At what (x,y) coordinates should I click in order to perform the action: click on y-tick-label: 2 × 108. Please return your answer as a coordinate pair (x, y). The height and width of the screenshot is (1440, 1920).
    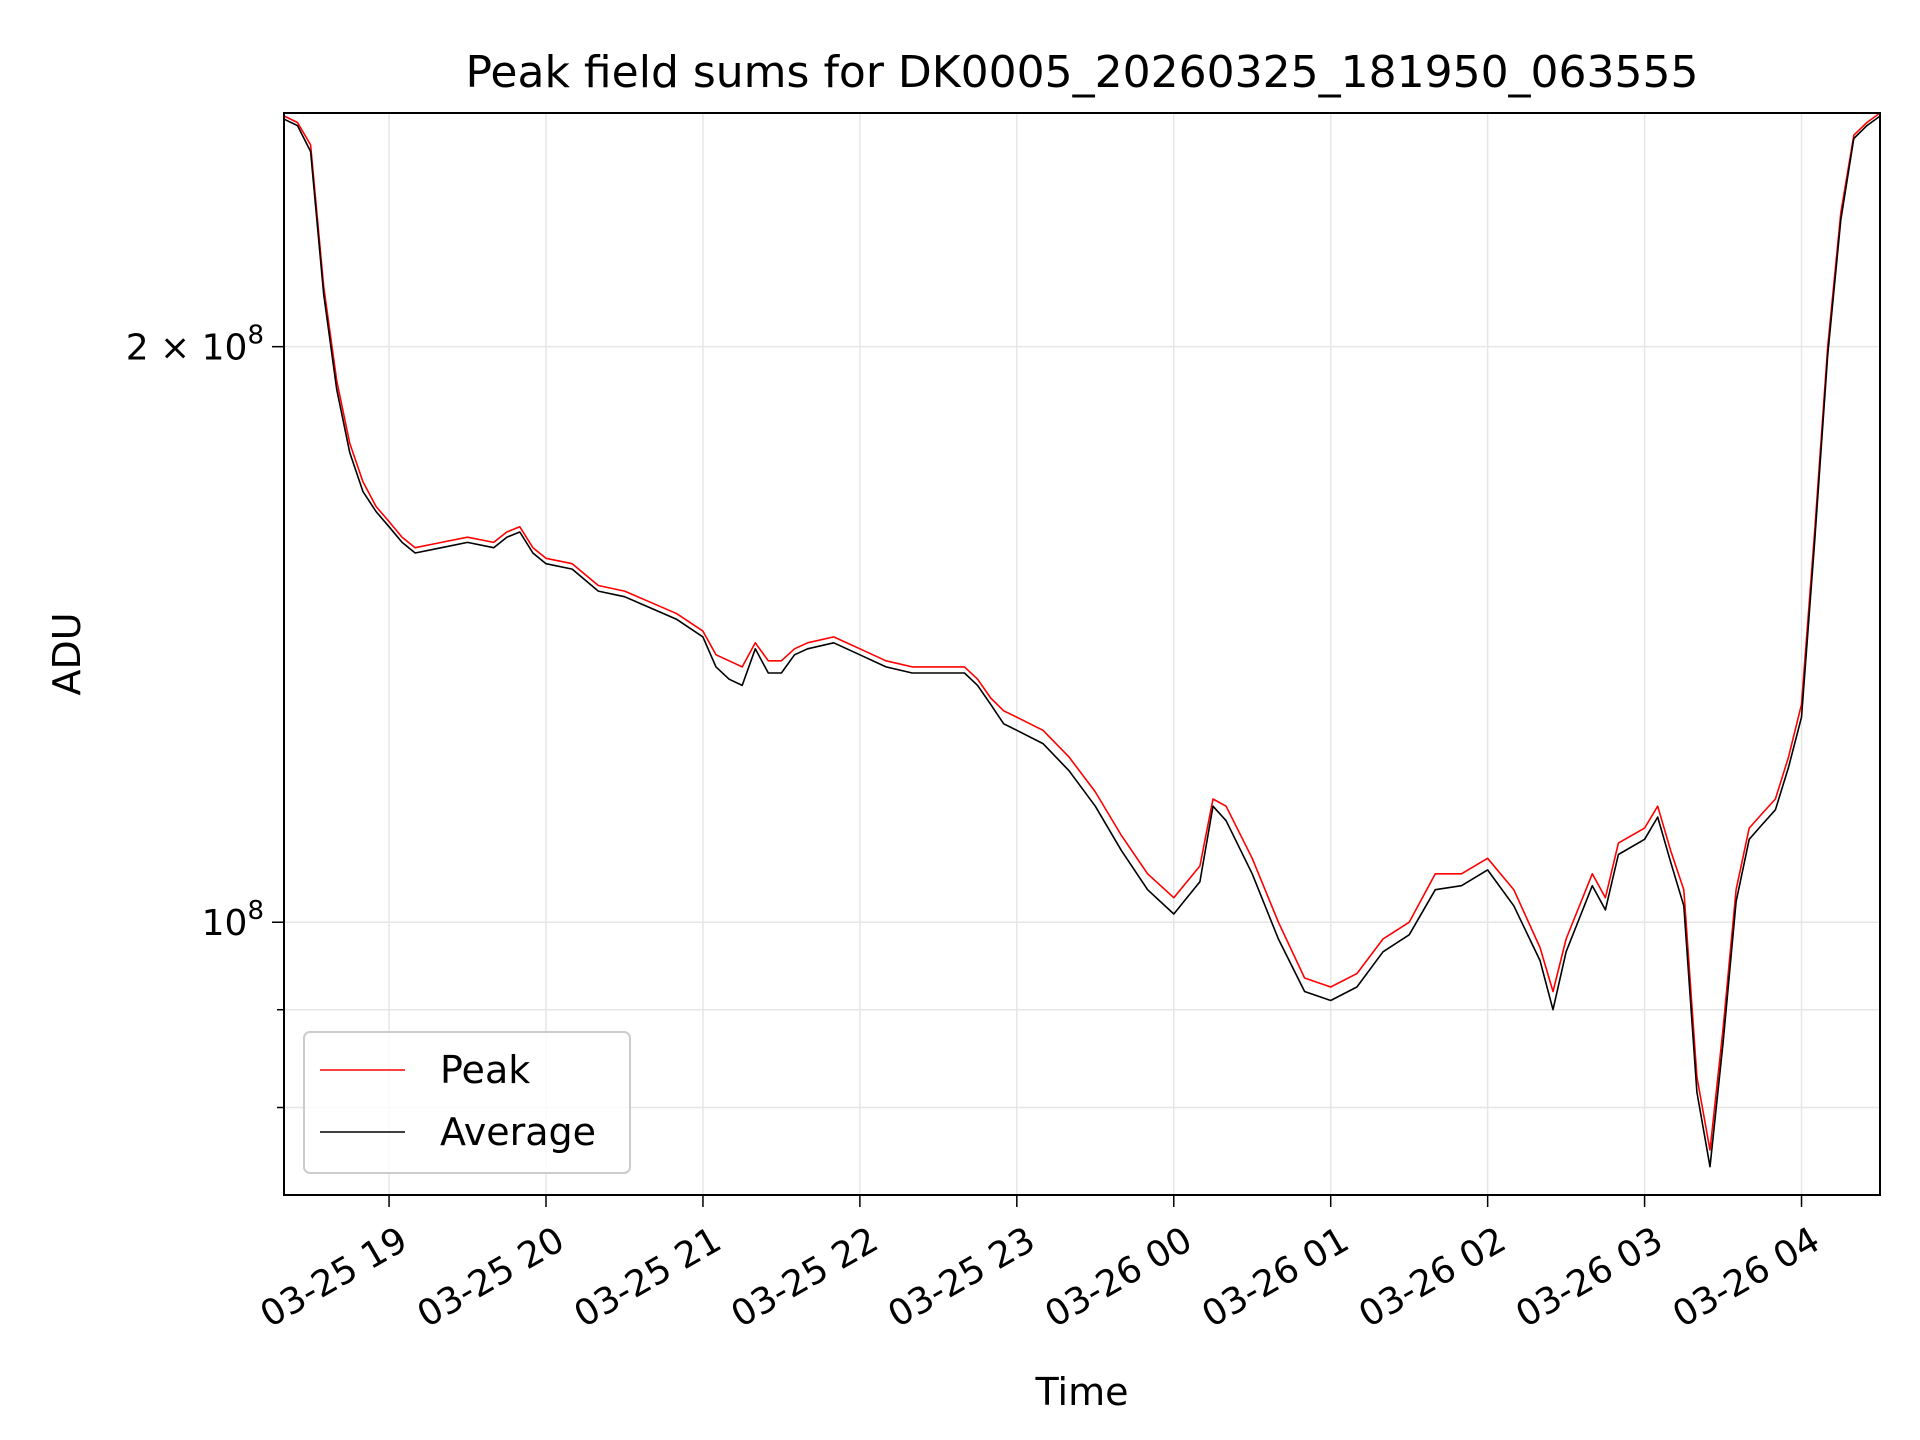
    Looking at the image, I should click on (195, 345).